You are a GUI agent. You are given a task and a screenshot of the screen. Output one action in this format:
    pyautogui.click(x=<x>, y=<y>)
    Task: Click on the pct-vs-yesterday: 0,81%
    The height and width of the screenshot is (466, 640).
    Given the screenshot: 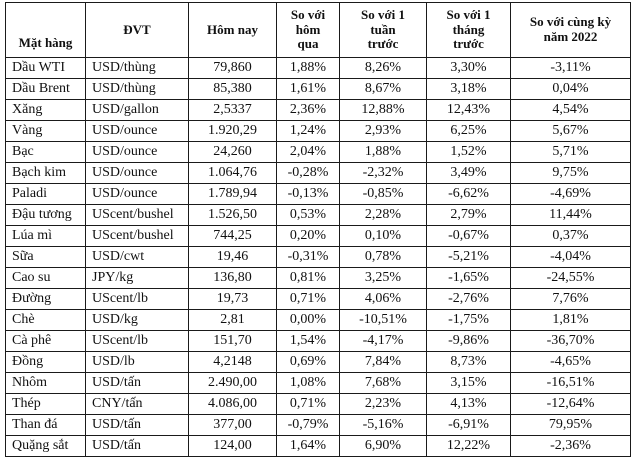 What is the action you would take?
    pyautogui.click(x=308, y=278)
    